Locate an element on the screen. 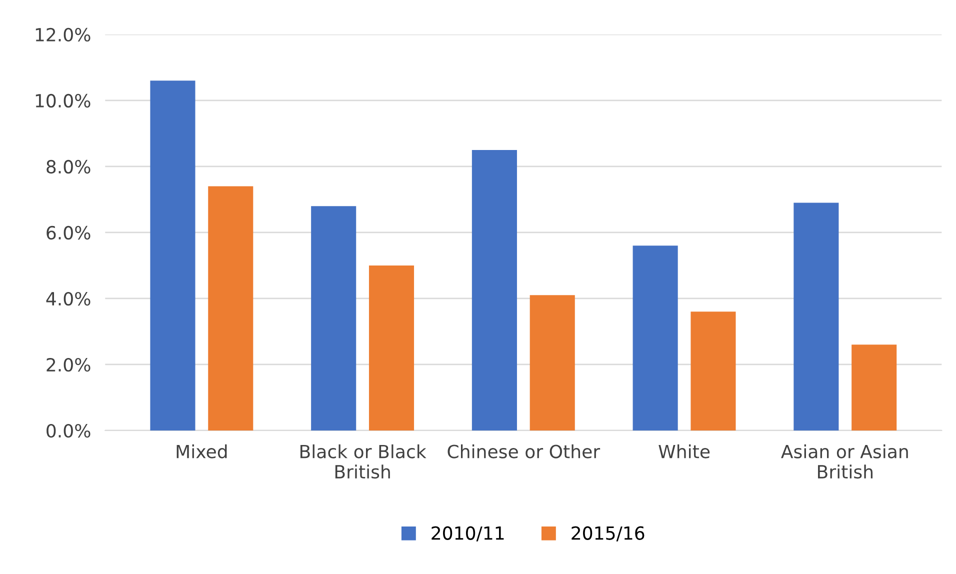 The height and width of the screenshot is (574, 956). y-tick-label: 2.0% is located at coordinates (68, 365).